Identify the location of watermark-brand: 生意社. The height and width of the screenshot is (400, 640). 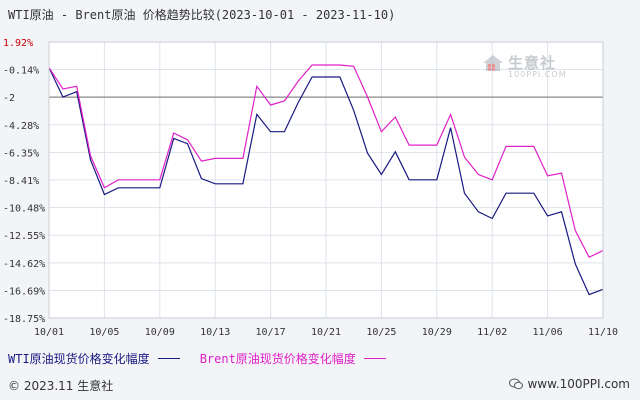
(532, 63).